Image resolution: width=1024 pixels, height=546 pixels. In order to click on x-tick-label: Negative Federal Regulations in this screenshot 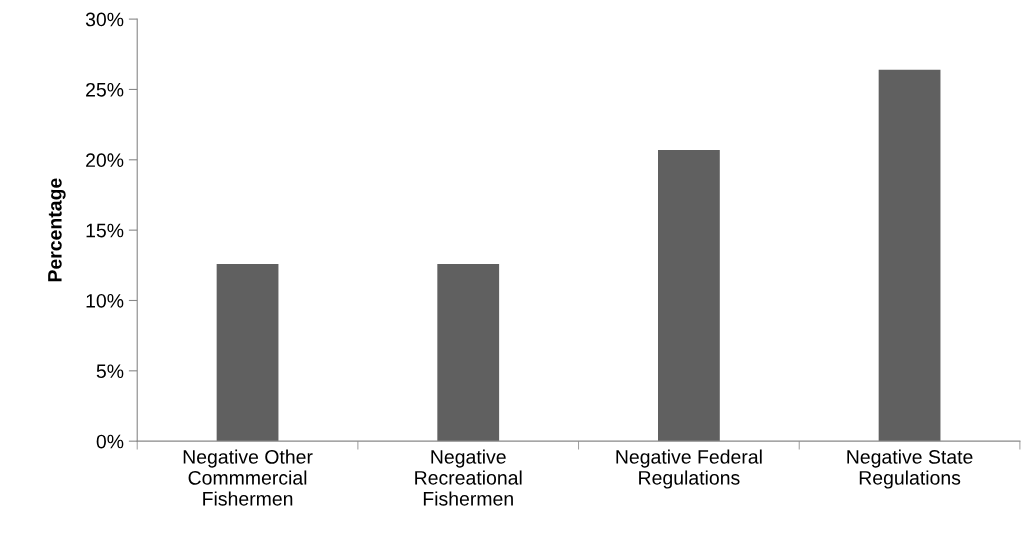, I will do `click(689, 469)`.